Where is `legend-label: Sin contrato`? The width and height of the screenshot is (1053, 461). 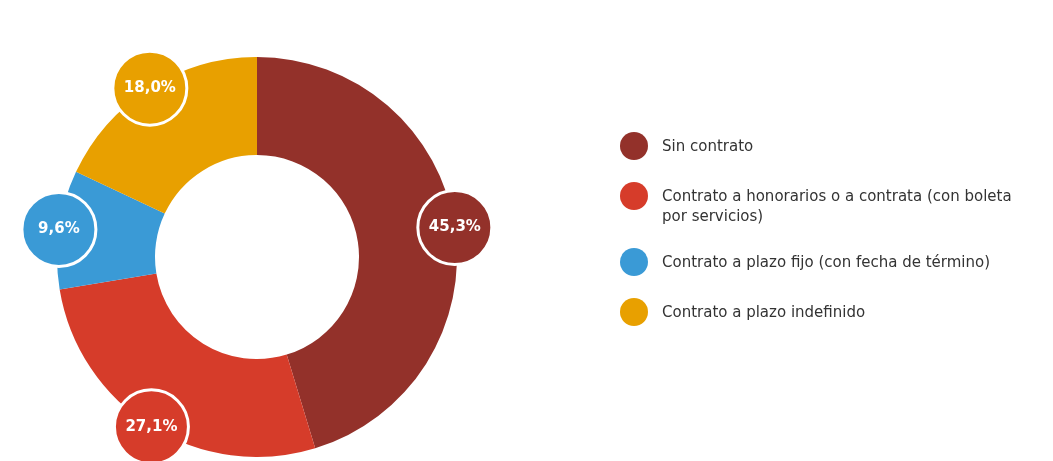 legend-label: Sin contrato is located at coordinates (708, 145).